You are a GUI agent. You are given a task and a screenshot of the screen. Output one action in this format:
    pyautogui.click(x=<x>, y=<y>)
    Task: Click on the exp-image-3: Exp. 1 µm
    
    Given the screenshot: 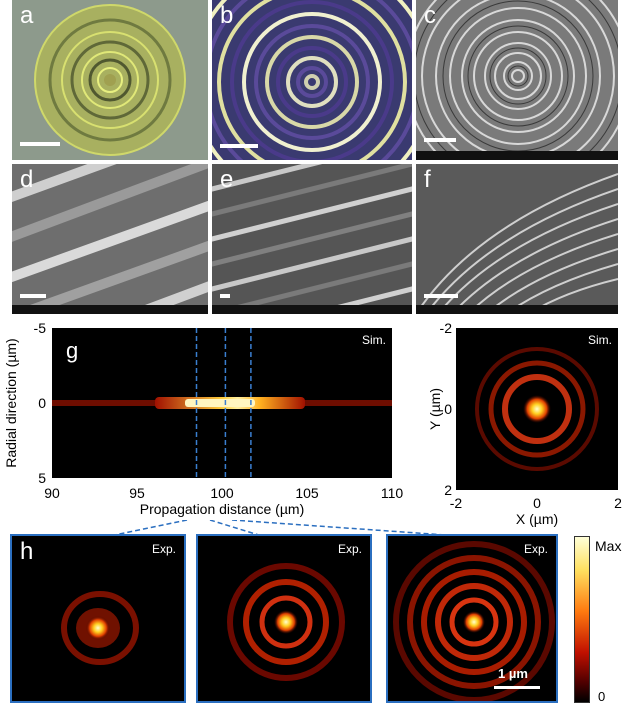 What is the action you would take?
    pyautogui.click(x=472, y=618)
    